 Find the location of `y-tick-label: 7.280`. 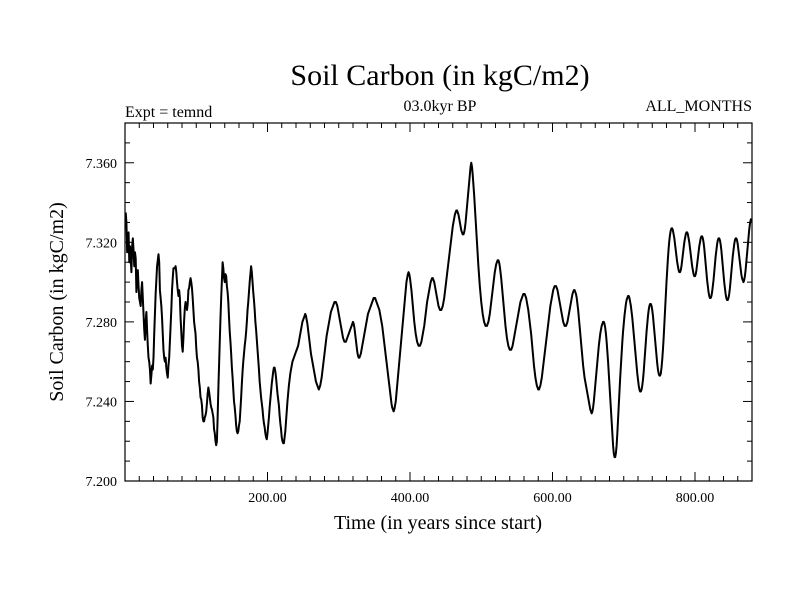

y-tick-label: 7.280 is located at coordinates (102, 323).